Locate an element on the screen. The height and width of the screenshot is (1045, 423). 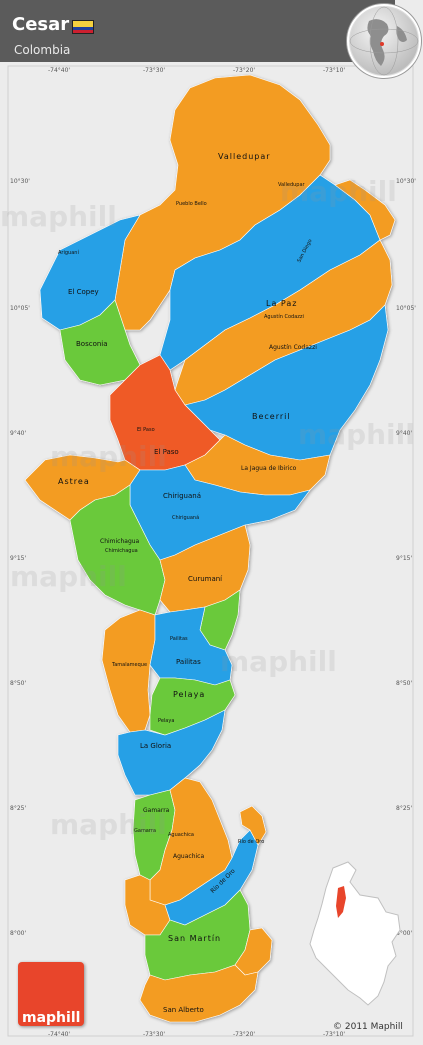
coord-top-1: -74°40' is located at coordinates (59, 70).